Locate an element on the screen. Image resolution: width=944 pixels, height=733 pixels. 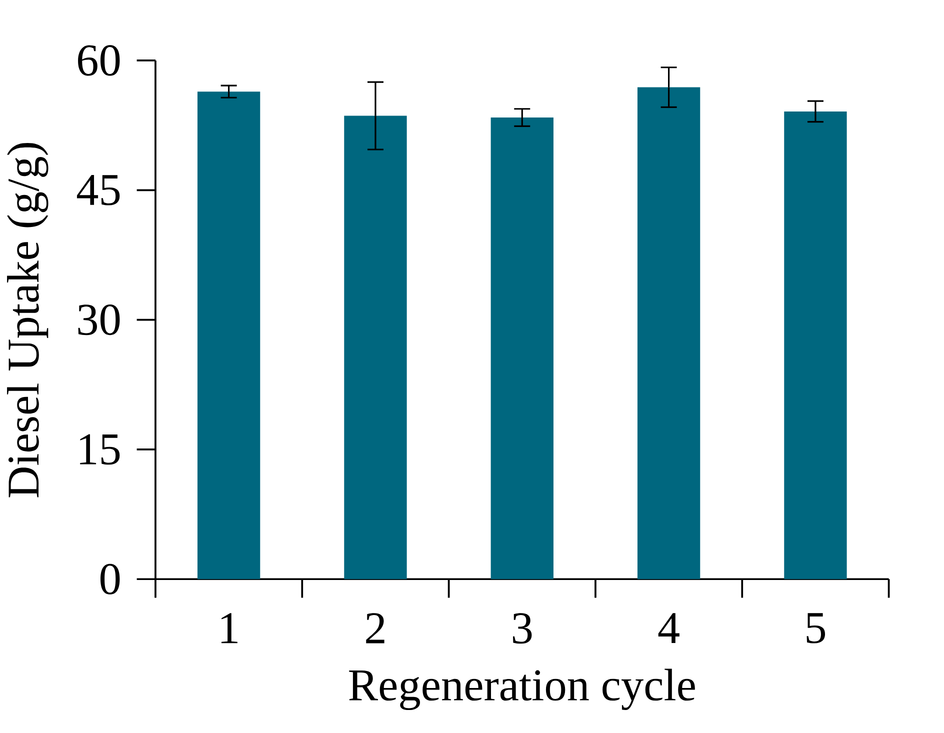
y-axis-title: Diesel Uptake (g/g) is located at coordinates (27, 320).